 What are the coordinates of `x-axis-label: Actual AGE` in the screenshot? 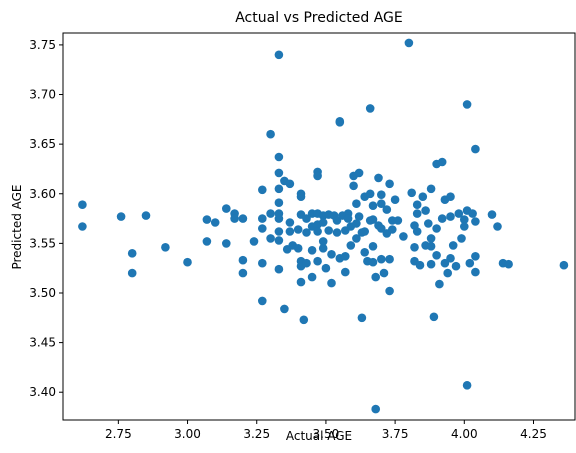 It's located at (319, 436).